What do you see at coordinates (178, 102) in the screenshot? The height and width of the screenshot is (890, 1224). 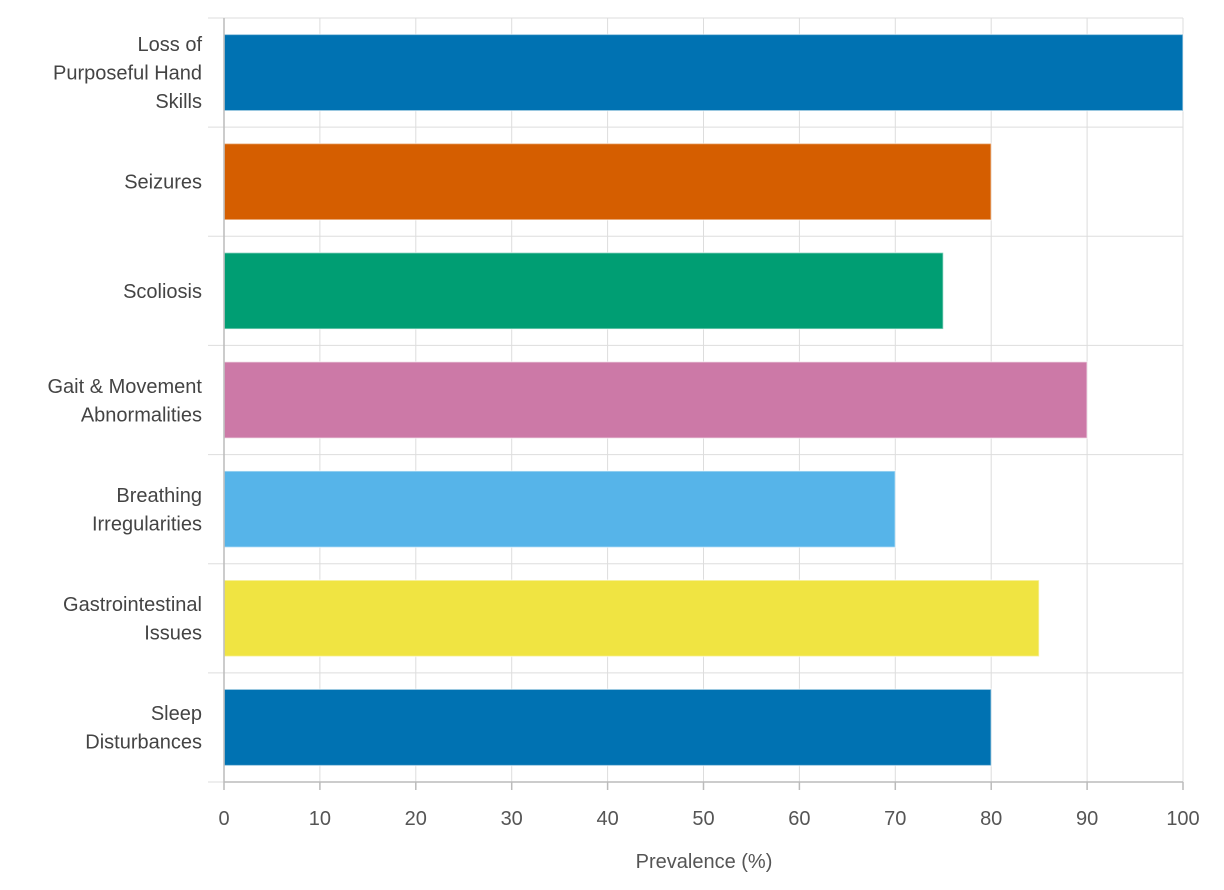 I see `category-label-line: Skills` at bounding box center [178, 102].